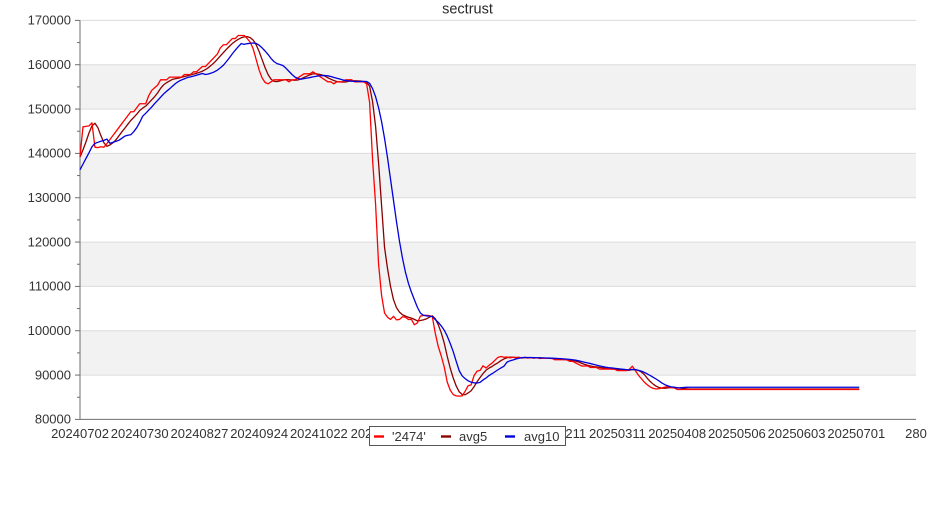 This screenshot has height=505, width=935. I want to click on svg-text: 20240924, so click(259, 433).